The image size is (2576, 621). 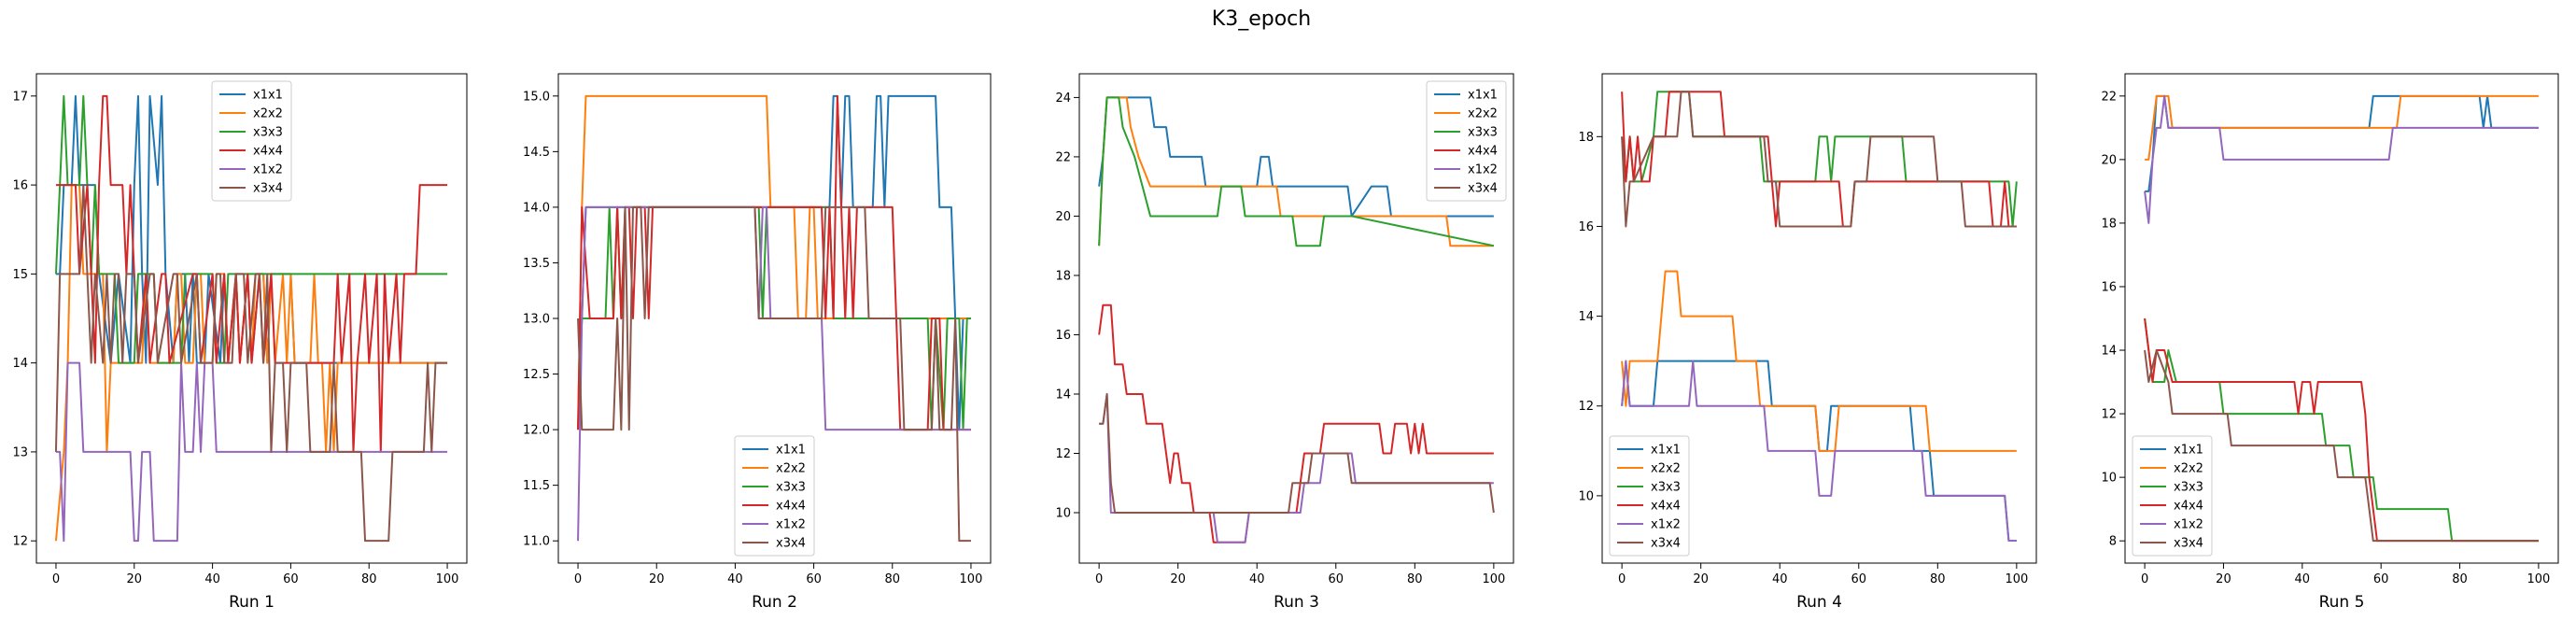 What do you see at coordinates (251, 603) in the screenshot?
I see `x-axis-label: Run 1` at bounding box center [251, 603].